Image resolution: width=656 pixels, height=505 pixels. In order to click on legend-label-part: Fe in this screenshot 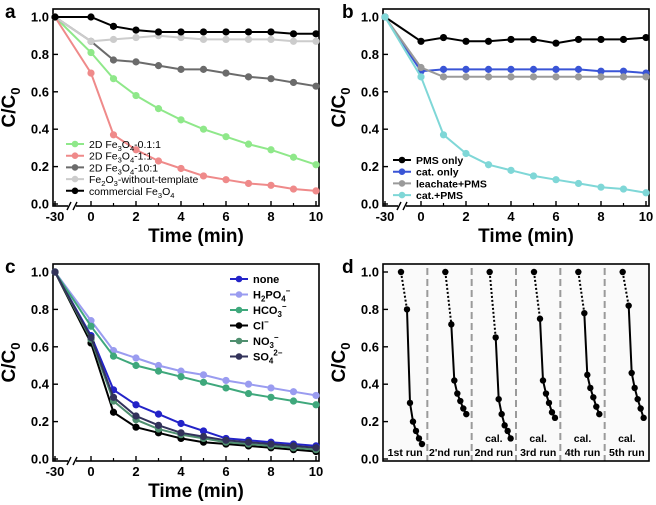, I will do `click(95, 180)`.